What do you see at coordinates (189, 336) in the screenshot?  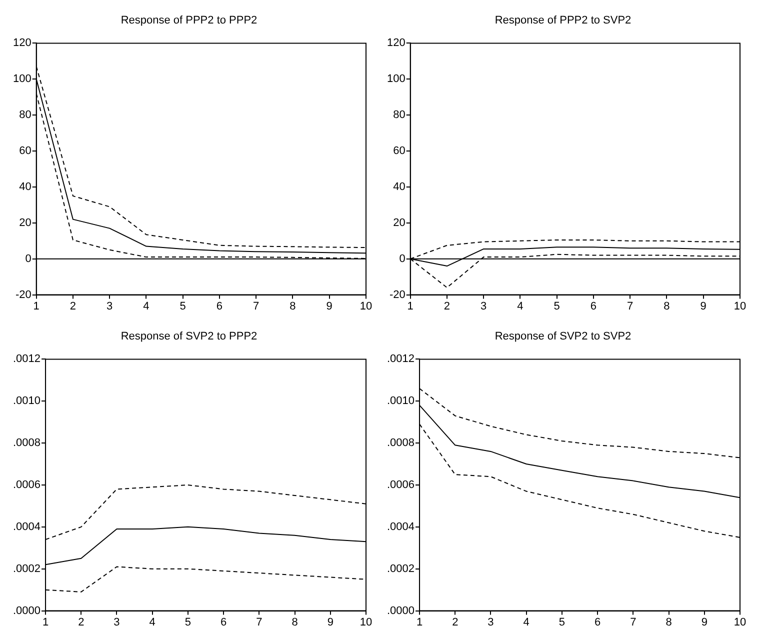 I see `chart-title: Response of SVP2 to PPP2` at bounding box center [189, 336].